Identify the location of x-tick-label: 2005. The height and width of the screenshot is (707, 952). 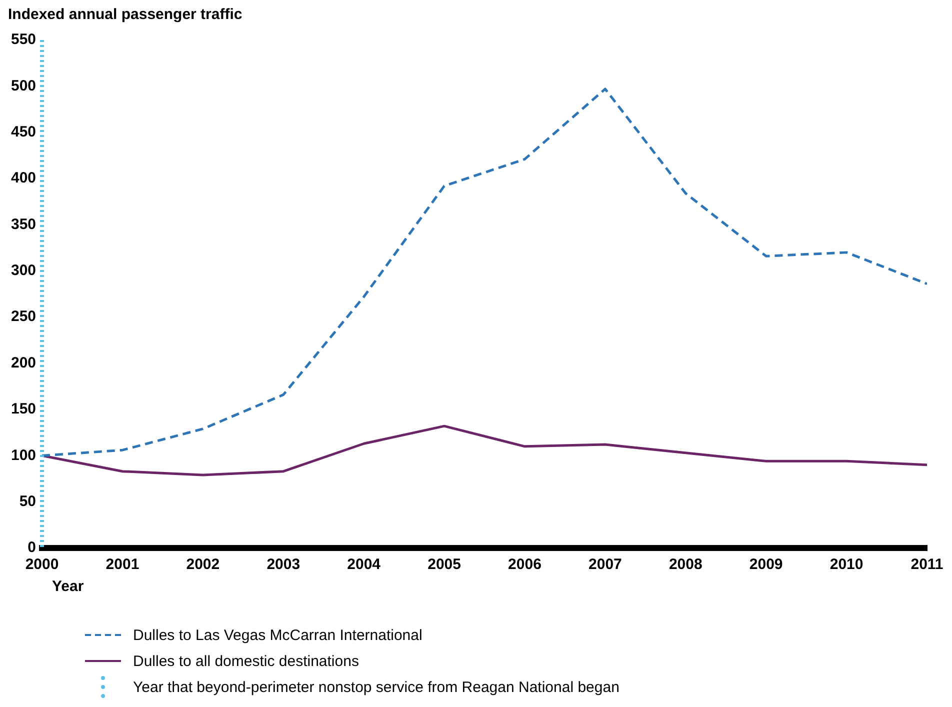
(444, 565).